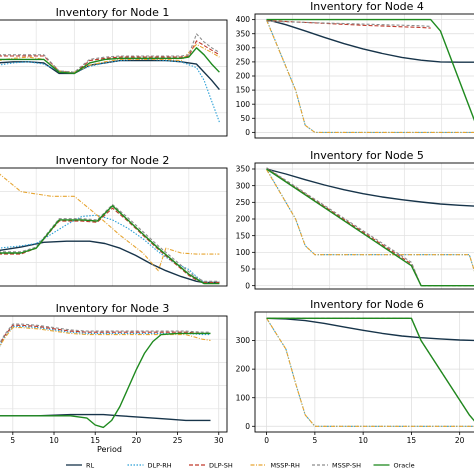 Image resolution: width=474 pixels, height=474 pixels. I want to click on y-tick-label: 400, so click(243, 19).